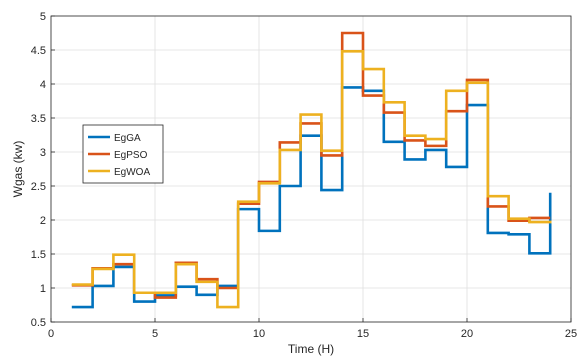 This screenshot has width=577, height=360. Describe the element at coordinates (131, 155) in the screenshot. I see `legend-label: EgPSO` at that location.